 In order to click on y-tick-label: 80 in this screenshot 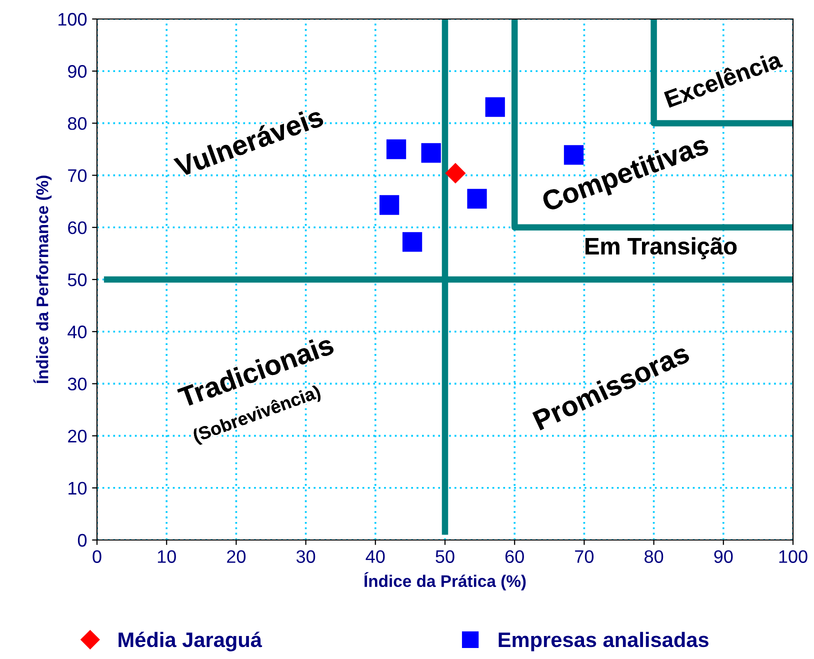, I will do `click(77, 123)`.